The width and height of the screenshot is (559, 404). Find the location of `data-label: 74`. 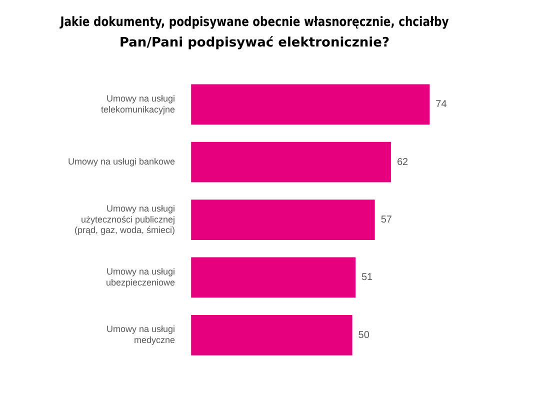

data-label: 74 is located at coordinates (442, 104).